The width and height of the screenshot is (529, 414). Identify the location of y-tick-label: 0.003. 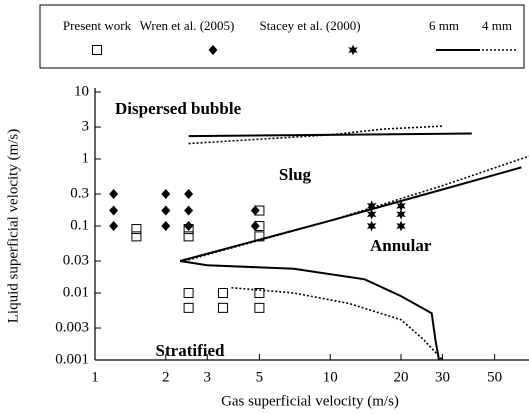
(72, 327).